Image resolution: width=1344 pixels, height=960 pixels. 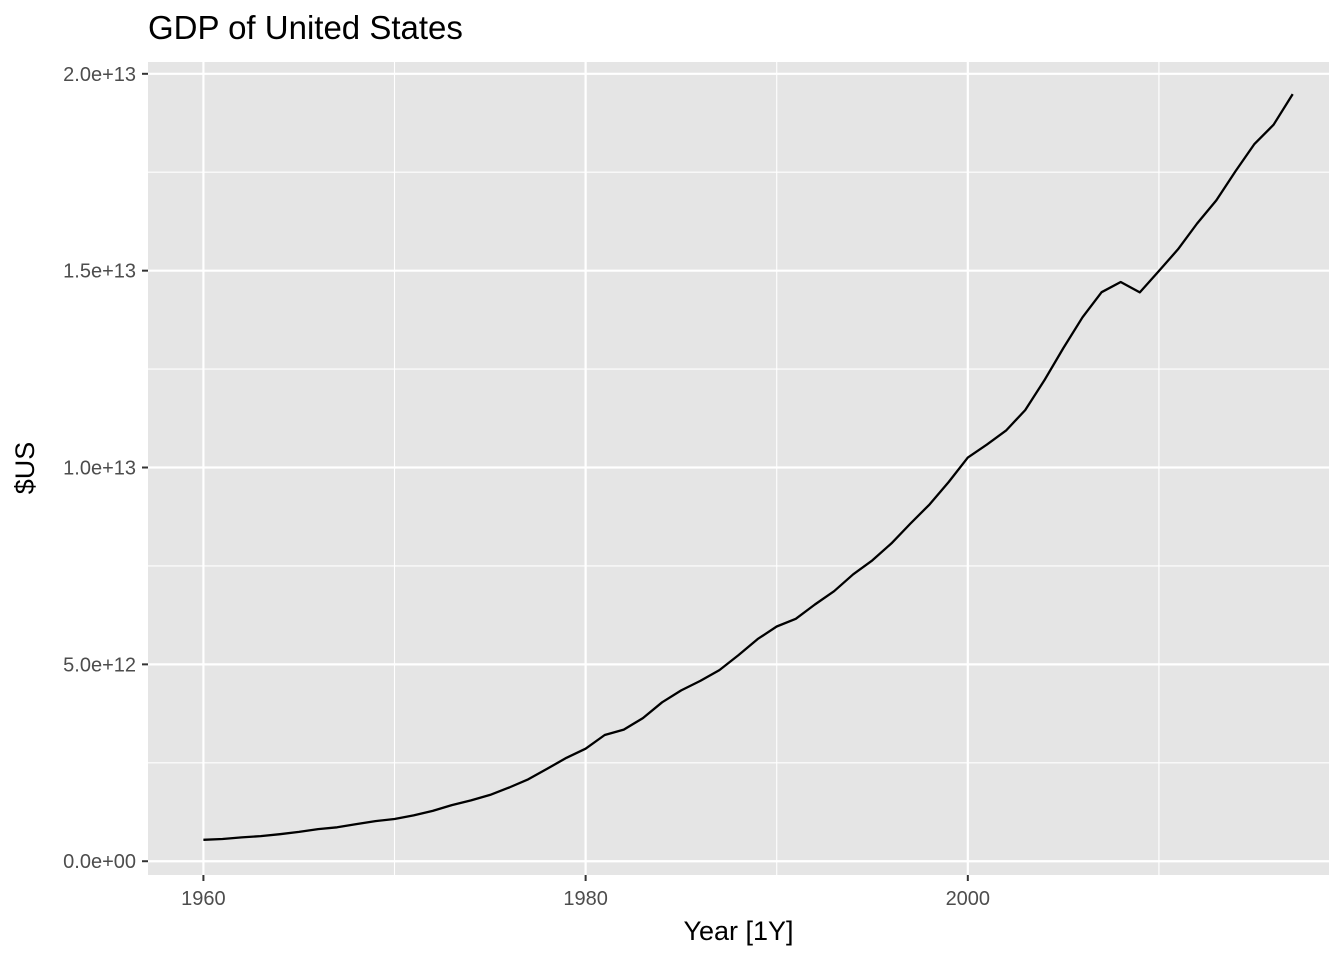 I want to click on y-tick-label: 1.5e+13, so click(x=99, y=272).